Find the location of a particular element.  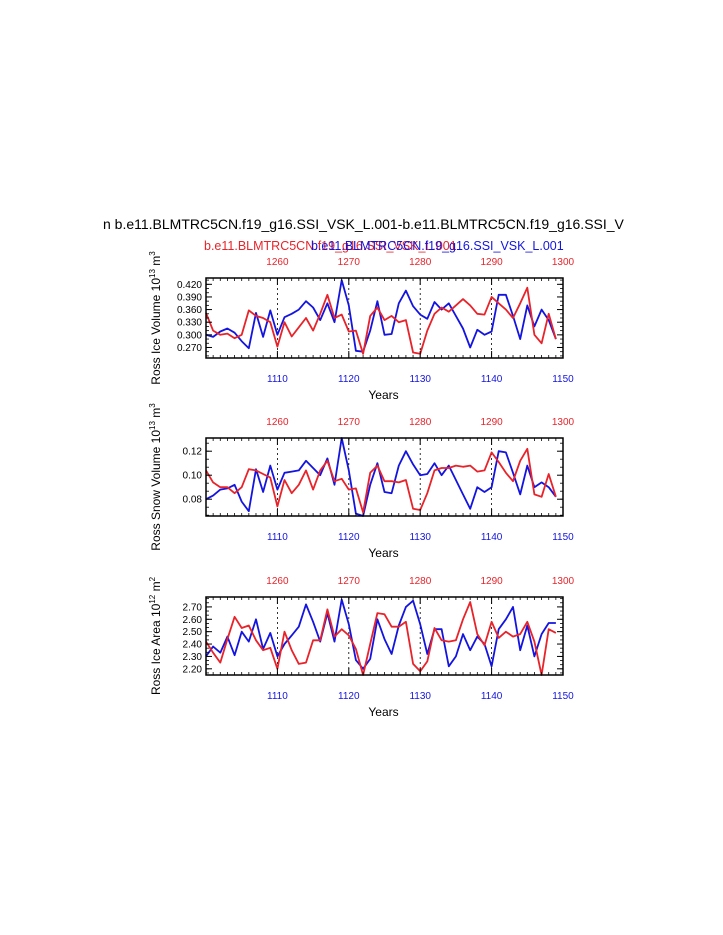

y-tick-label: 0.390 is located at coordinates (189, 297).